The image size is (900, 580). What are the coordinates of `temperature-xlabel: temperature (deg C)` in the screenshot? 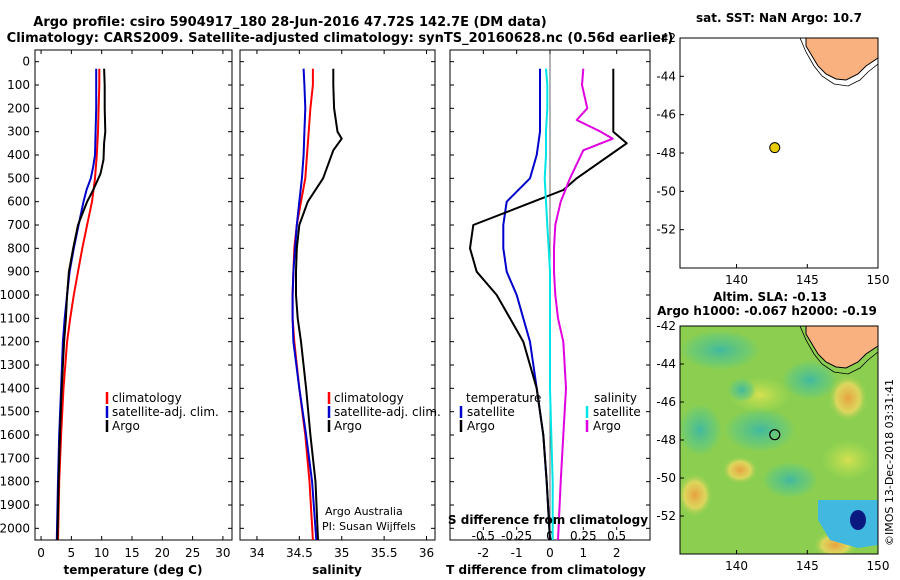 It's located at (133, 570).